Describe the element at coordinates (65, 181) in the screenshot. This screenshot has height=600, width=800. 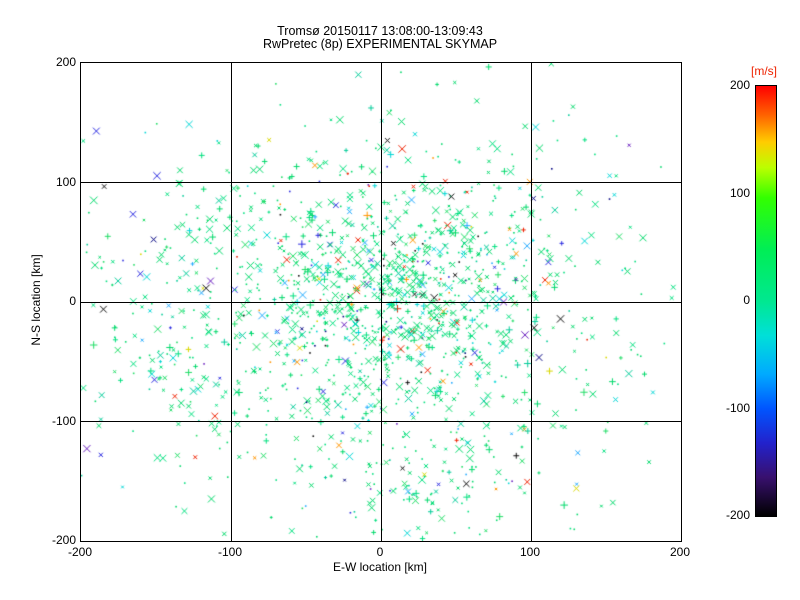
I see `y-tick-label: 100` at that location.